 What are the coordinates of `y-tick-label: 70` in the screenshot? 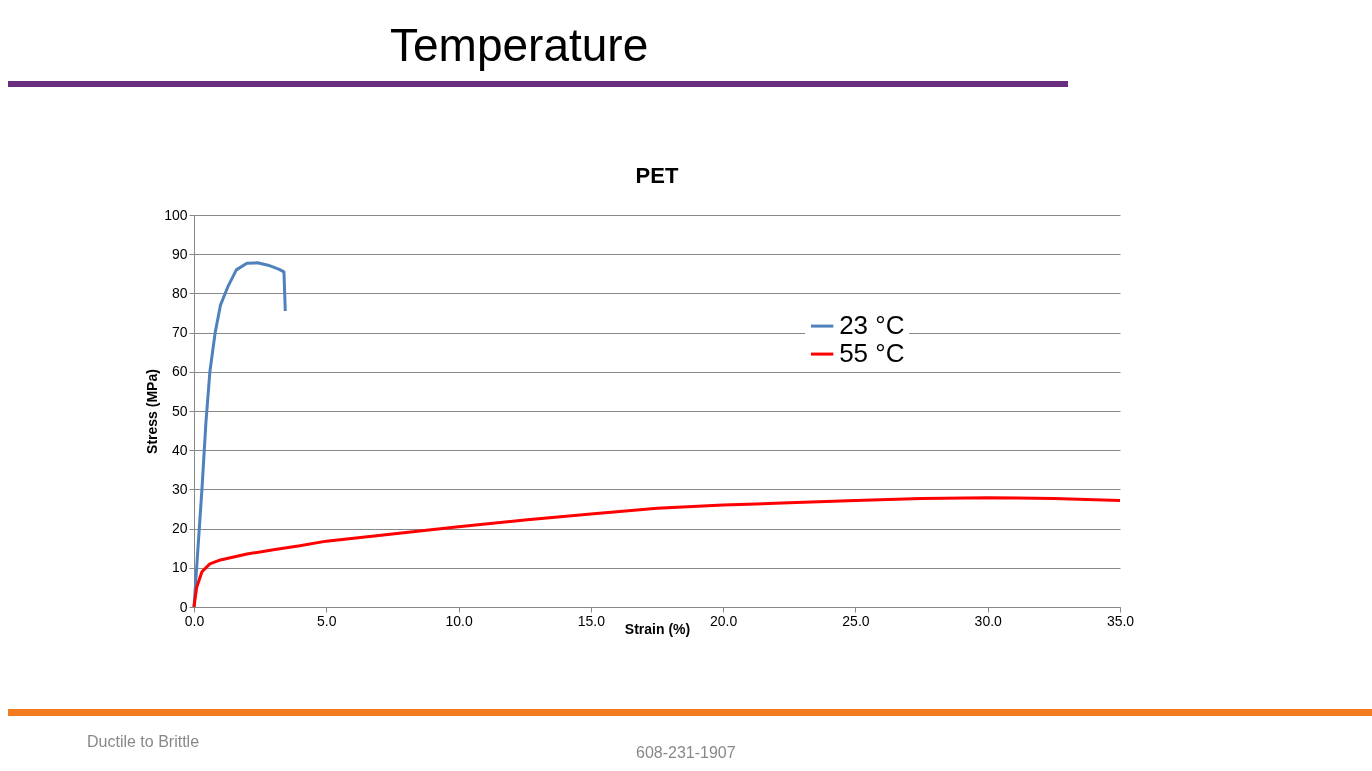 It's located at (179, 332).